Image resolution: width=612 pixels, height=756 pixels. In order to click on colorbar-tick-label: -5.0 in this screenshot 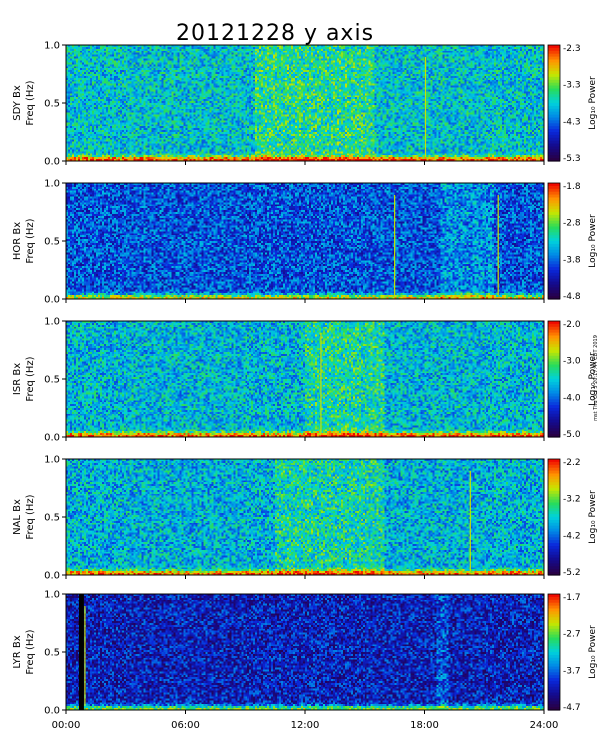, I will do `click(572, 435)`.